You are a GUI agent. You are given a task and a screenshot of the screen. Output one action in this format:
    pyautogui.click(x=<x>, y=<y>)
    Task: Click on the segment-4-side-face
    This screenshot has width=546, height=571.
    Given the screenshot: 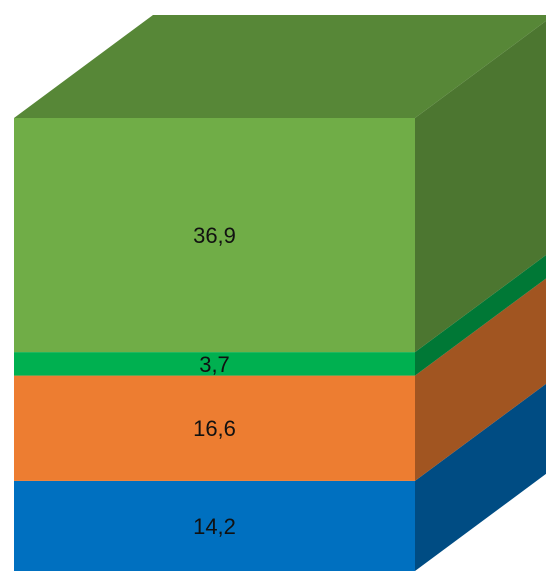 What is the action you would take?
    pyautogui.click(x=480, y=186)
    